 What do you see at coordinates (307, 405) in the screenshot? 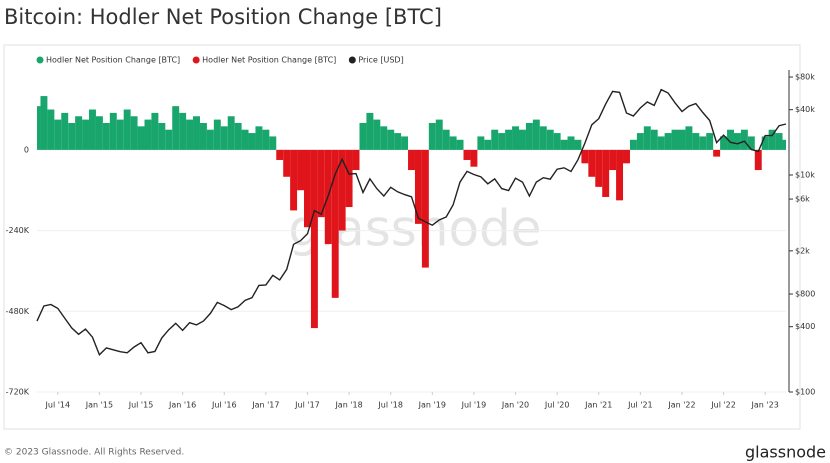
I see `x-tick-label: Jul '17` at bounding box center [307, 405].